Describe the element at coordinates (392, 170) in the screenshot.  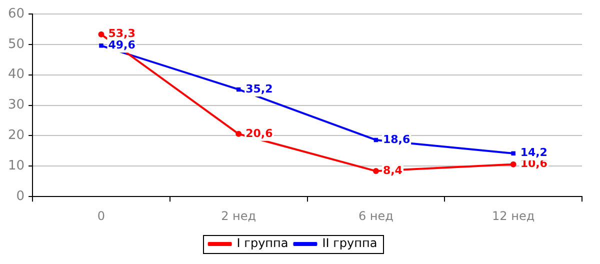
I see `data-label: 8,4` at that location.